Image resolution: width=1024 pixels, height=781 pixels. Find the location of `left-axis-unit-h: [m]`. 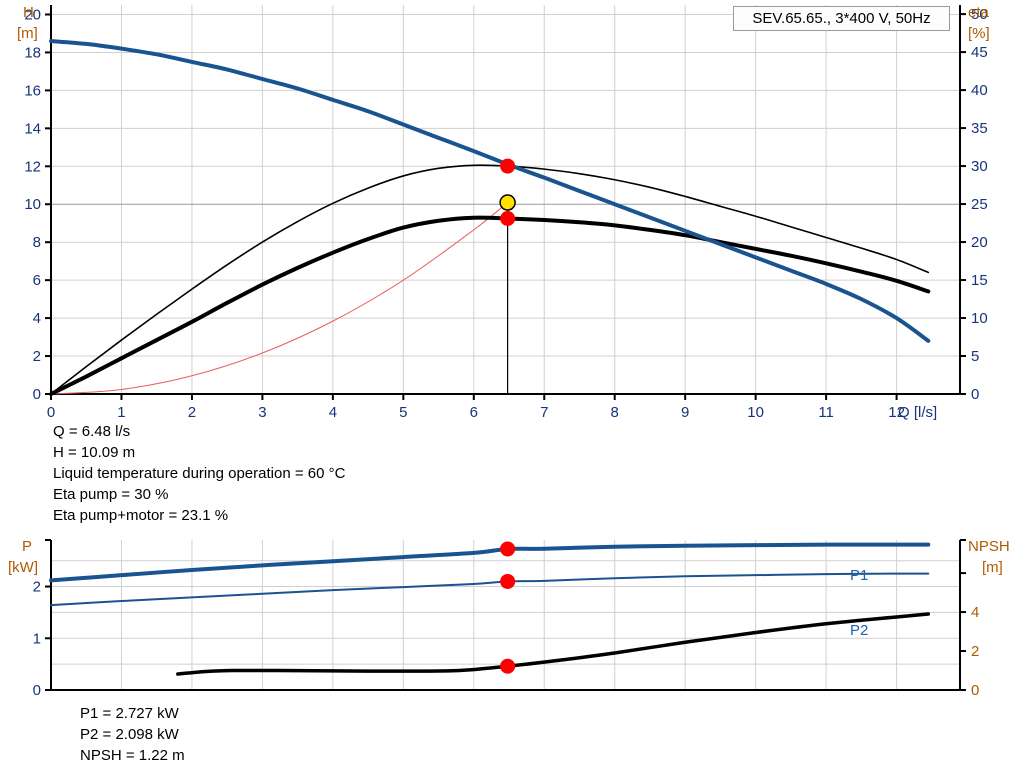

left-axis-unit-h: [m] is located at coordinates (27, 33).